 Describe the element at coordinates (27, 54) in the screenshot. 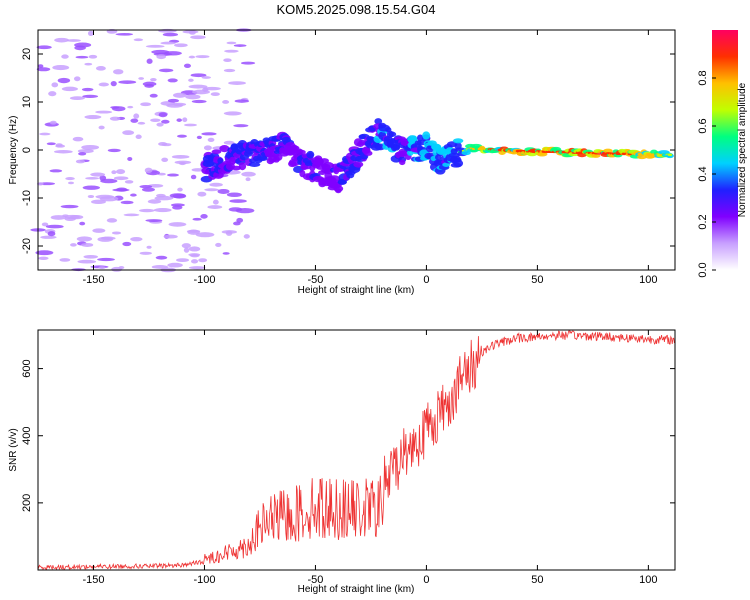

I see `spectrogram-ytick-label: 20` at that location.